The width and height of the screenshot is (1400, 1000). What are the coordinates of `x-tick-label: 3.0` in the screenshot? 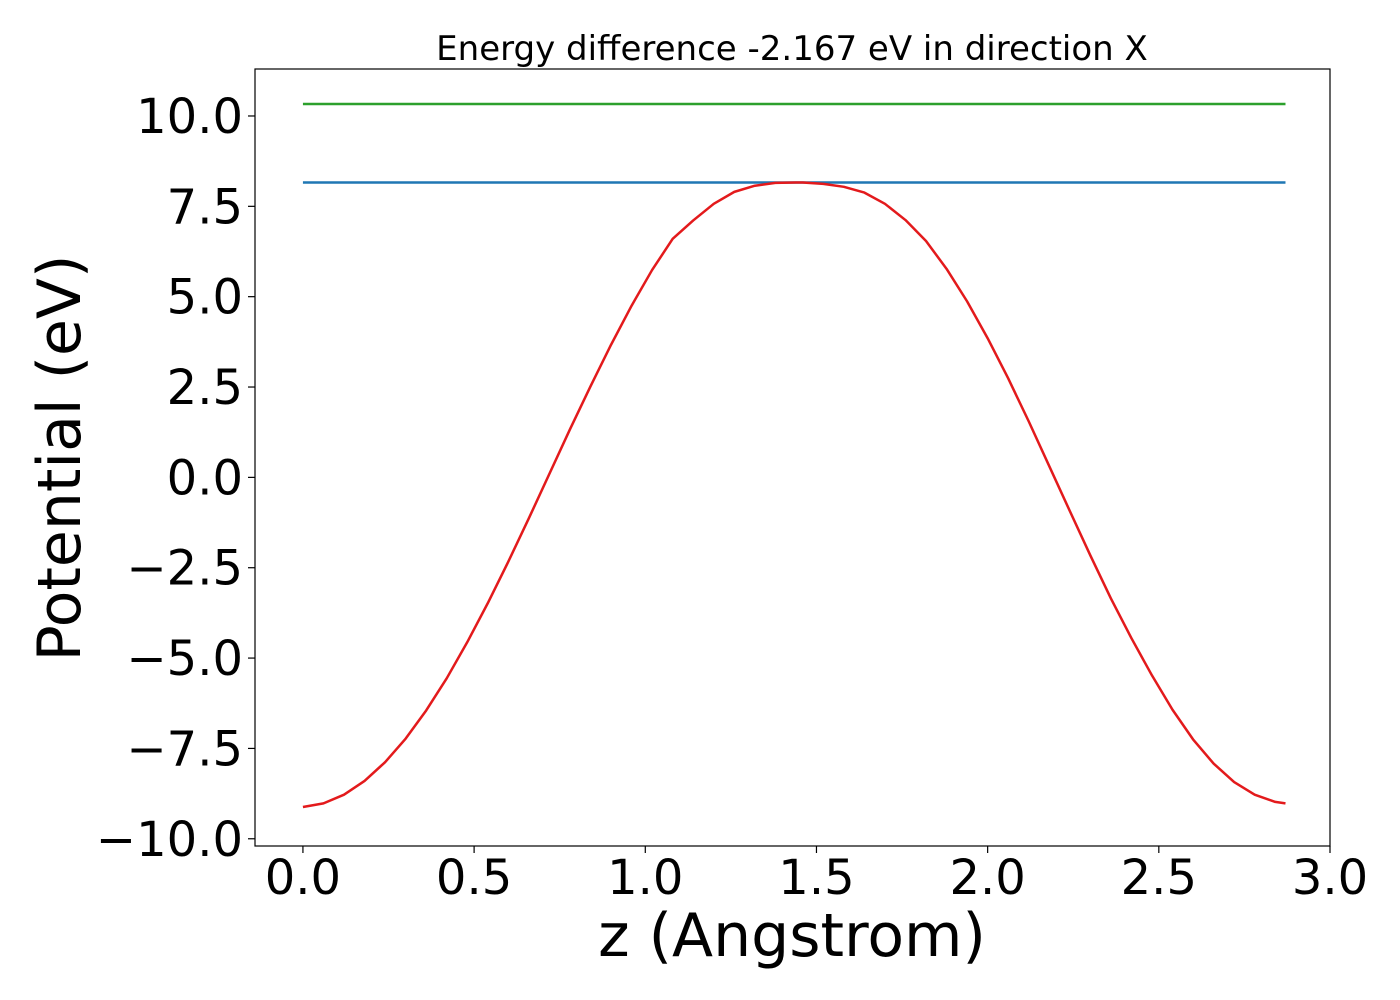 It's located at (1330, 878).